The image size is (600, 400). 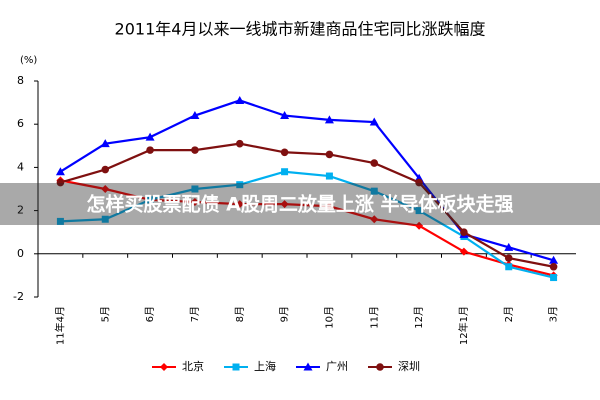 I want to click on x-tick-label: 11年4月, so click(x=59, y=325).